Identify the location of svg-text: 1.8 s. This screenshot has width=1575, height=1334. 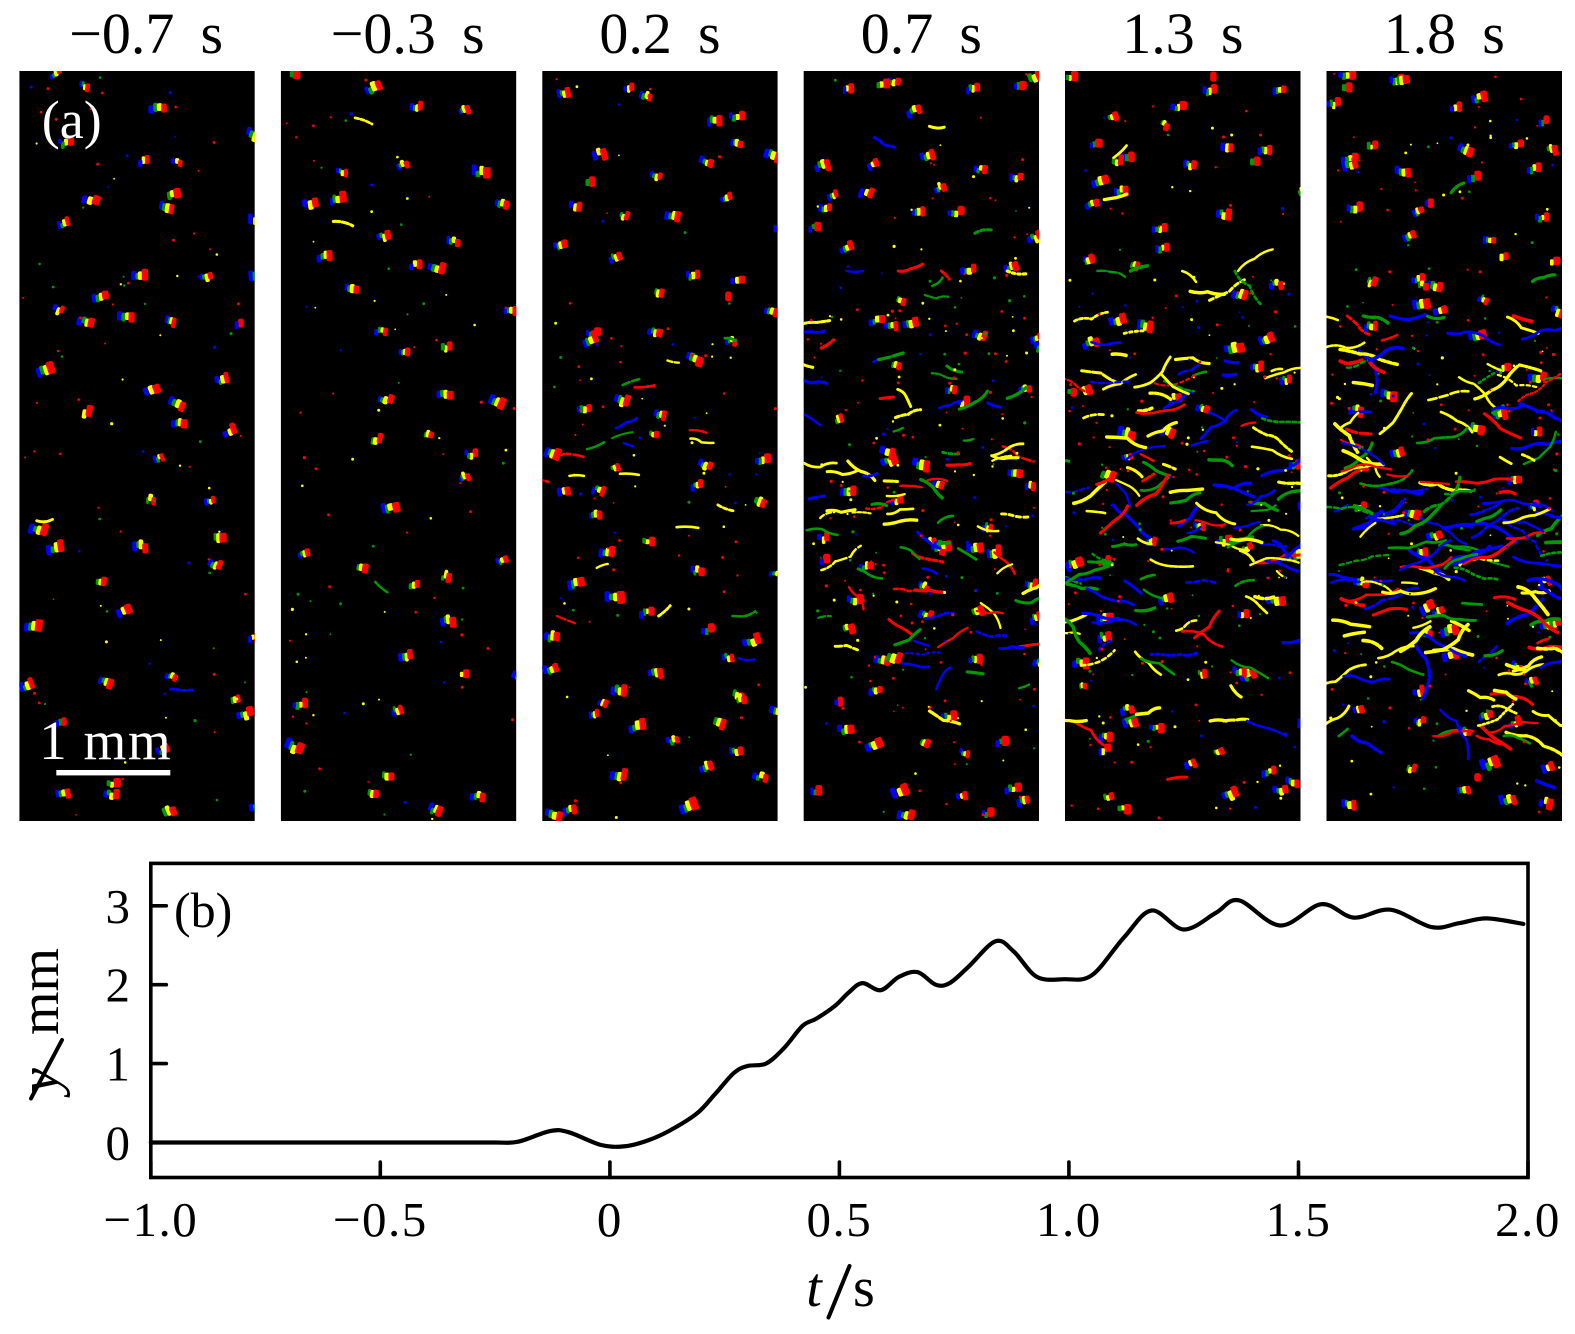
(1444, 33).